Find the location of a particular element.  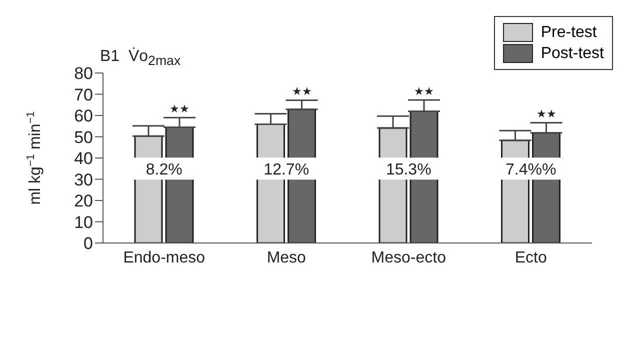

x-tick-label: Ecto is located at coordinates (530, 257).